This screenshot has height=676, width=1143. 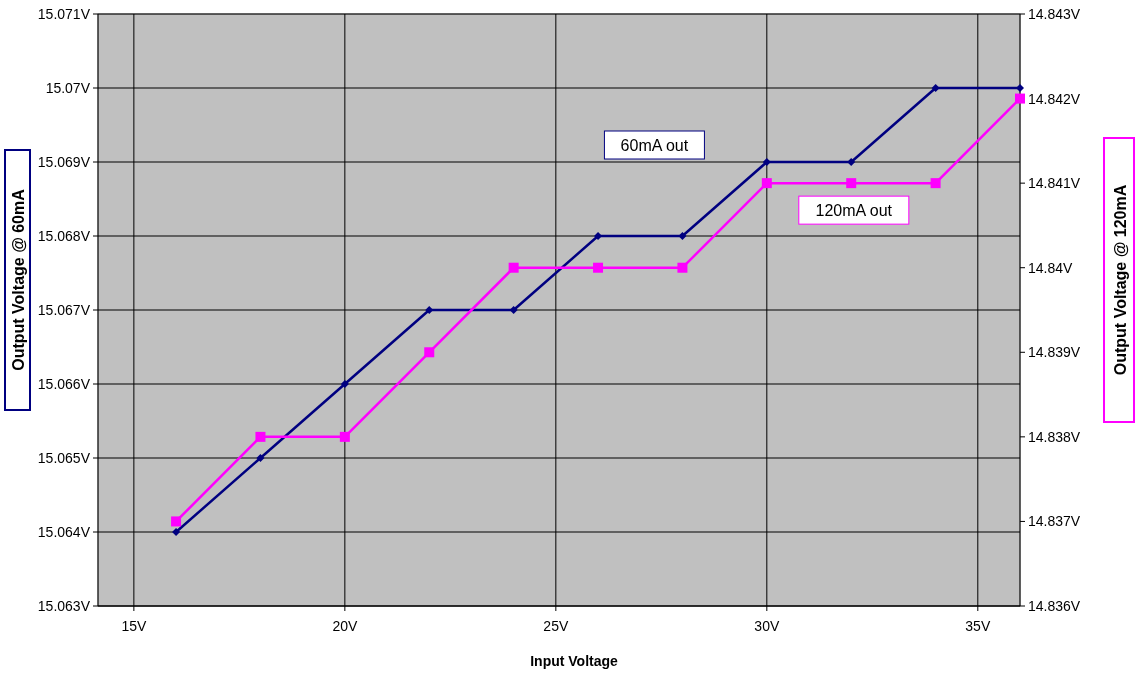 I want to click on y-tick-label: 15.067V, so click(x=64, y=310).